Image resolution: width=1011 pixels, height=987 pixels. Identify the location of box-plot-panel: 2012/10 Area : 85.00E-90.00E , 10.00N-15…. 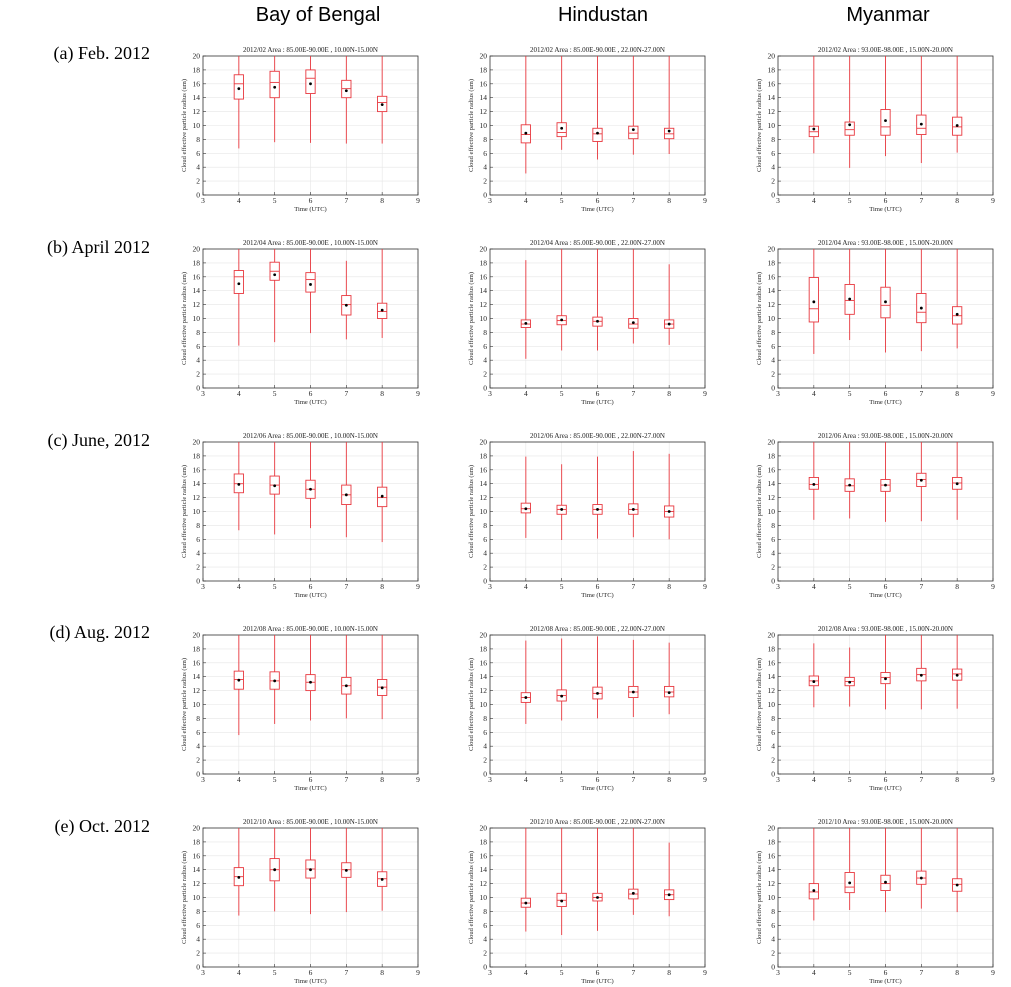
(300, 898).